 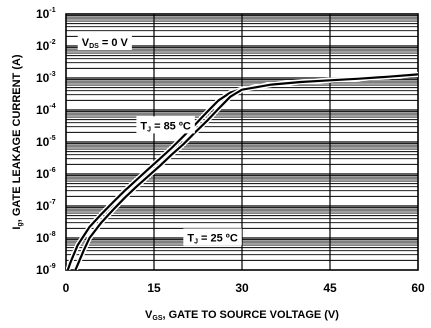 I want to click on y-axis-title: Ig, GATE LEAKAGE CURRENT (A), so click(x=17, y=142).